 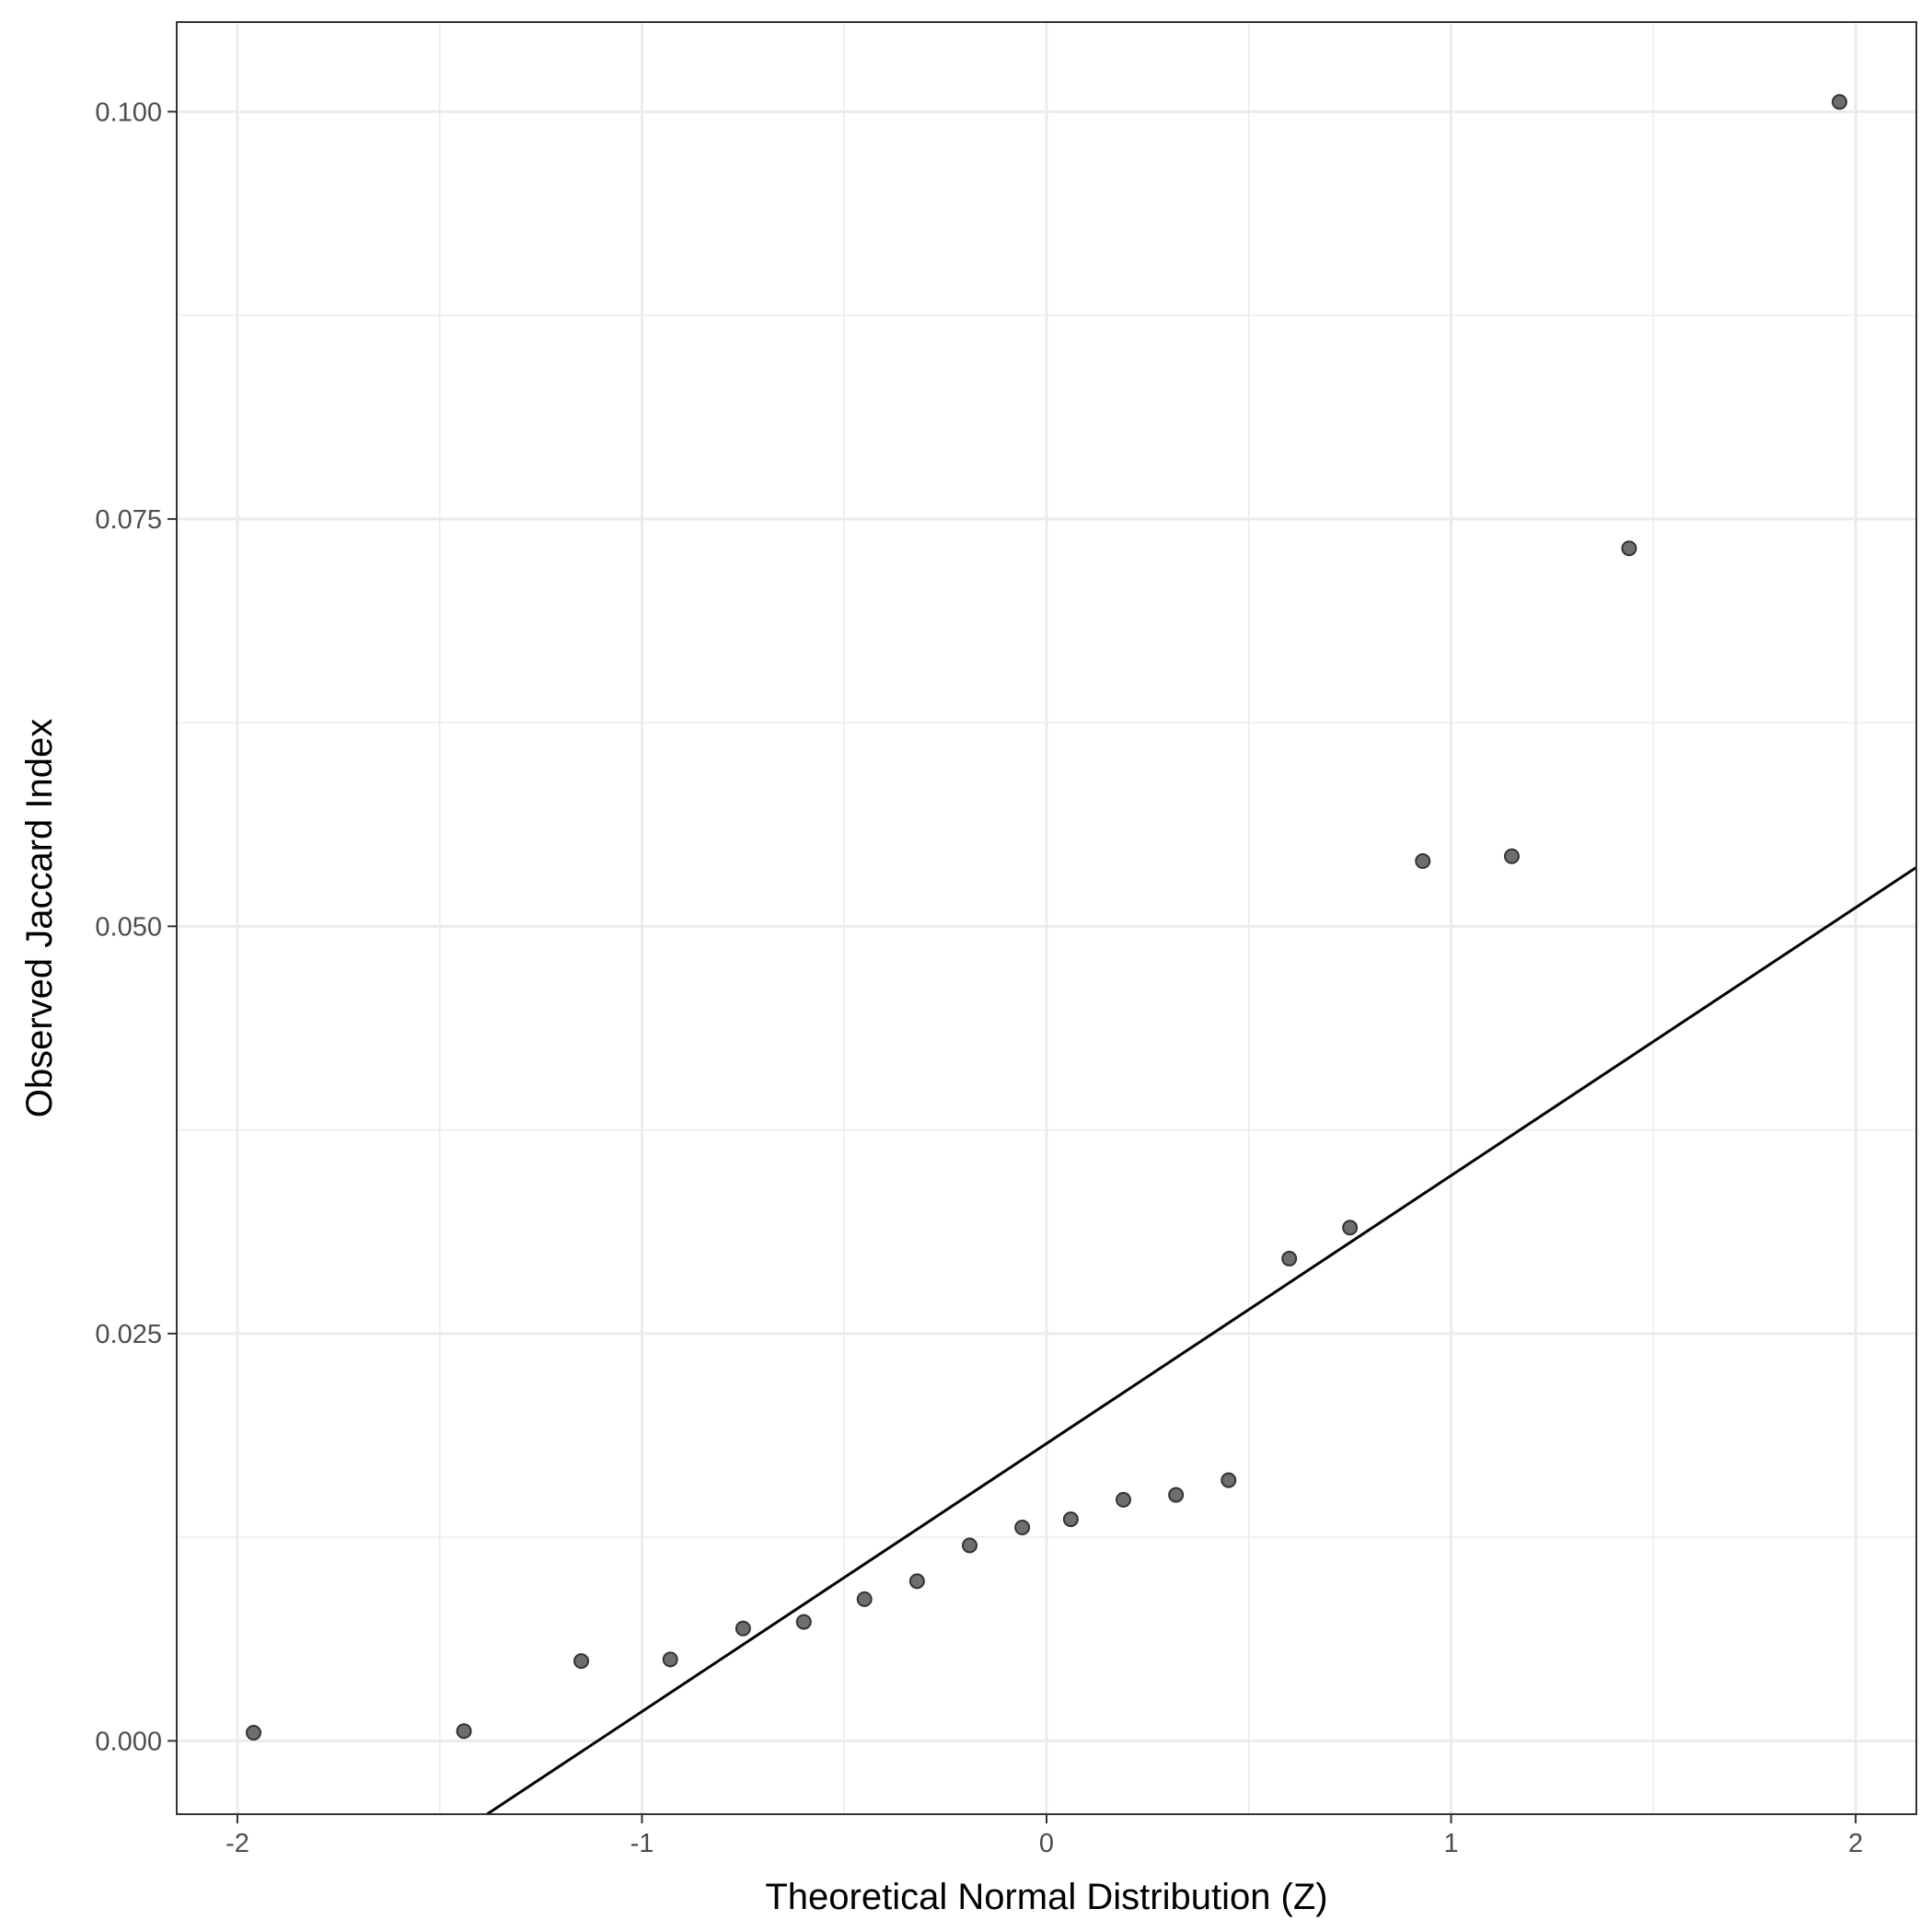 I want to click on x-axis-ticks: -2 -1 0 1 2, so click(x=1045, y=1836).